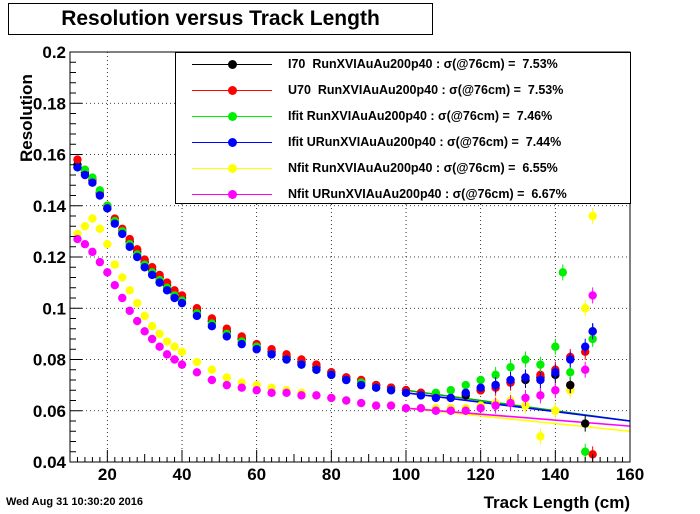 The height and width of the screenshot is (514, 700). What do you see at coordinates (406, 474) in the screenshot?
I see `x-tick-label: 100` at bounding box center [406, 474].